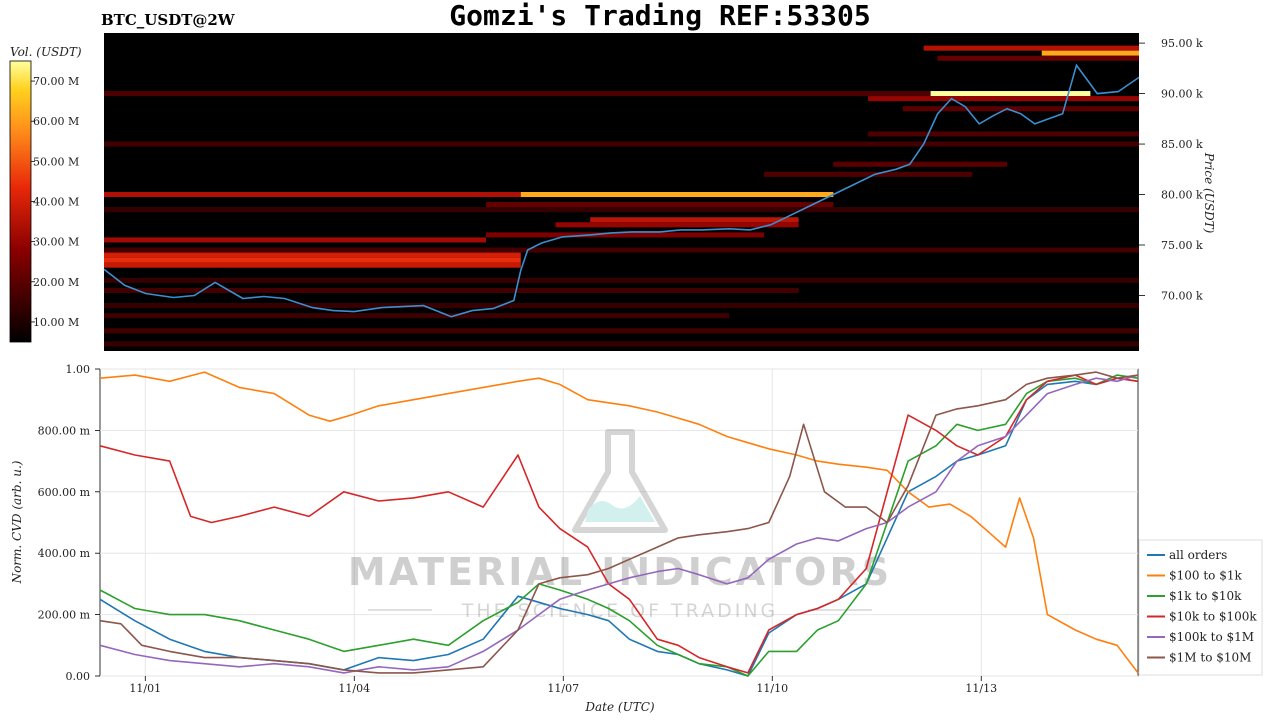 The width and height of the screenshot is (1280, 720). I want to click on cvd-x-tick-label: 11/07, so click(563, 688).